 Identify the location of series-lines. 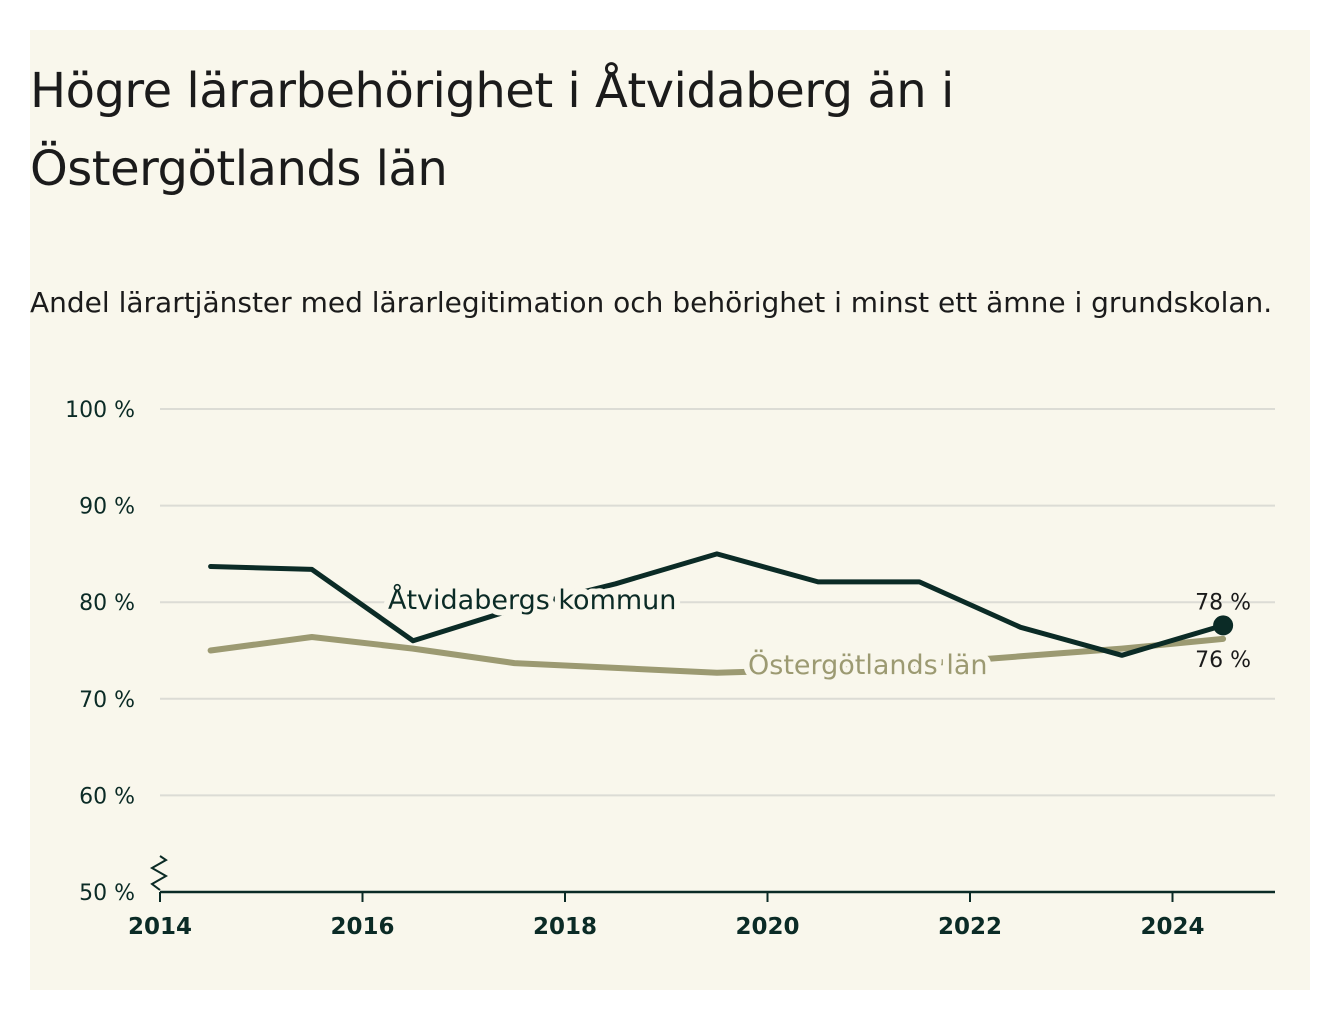
(720, 613).